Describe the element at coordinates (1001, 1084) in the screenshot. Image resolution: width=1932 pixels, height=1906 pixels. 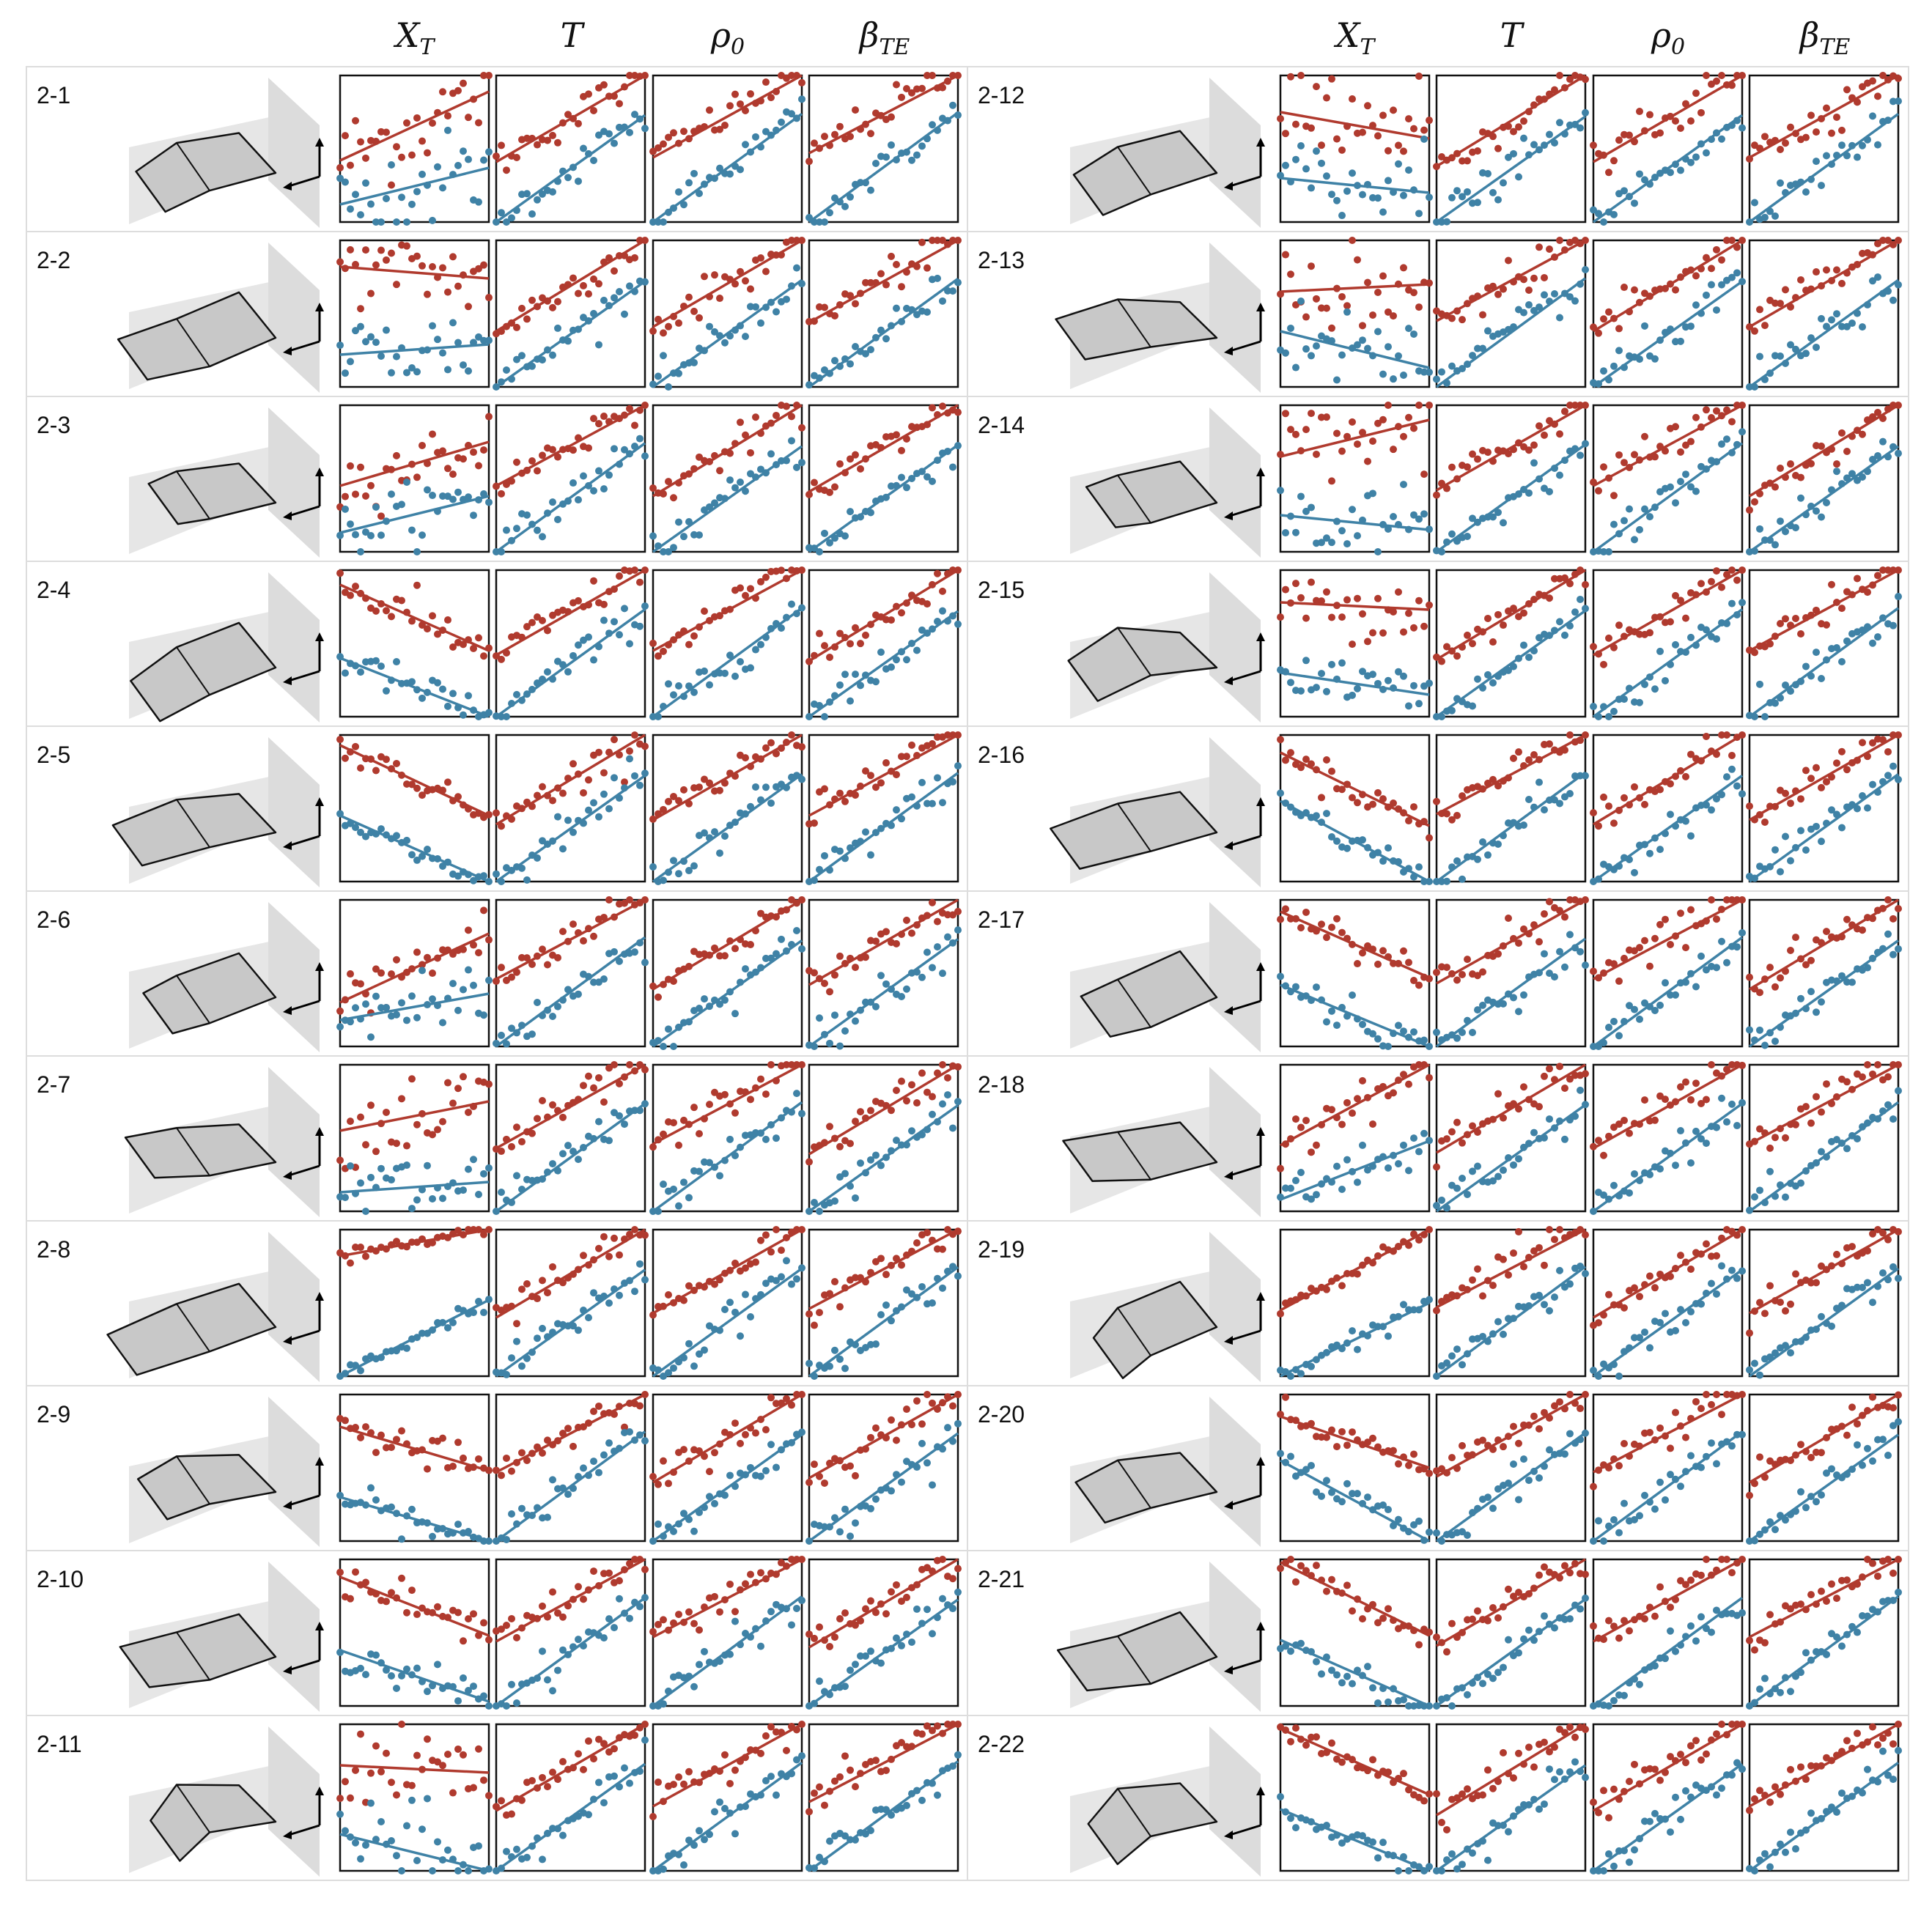
I see `row-label: 2-18` at that location.